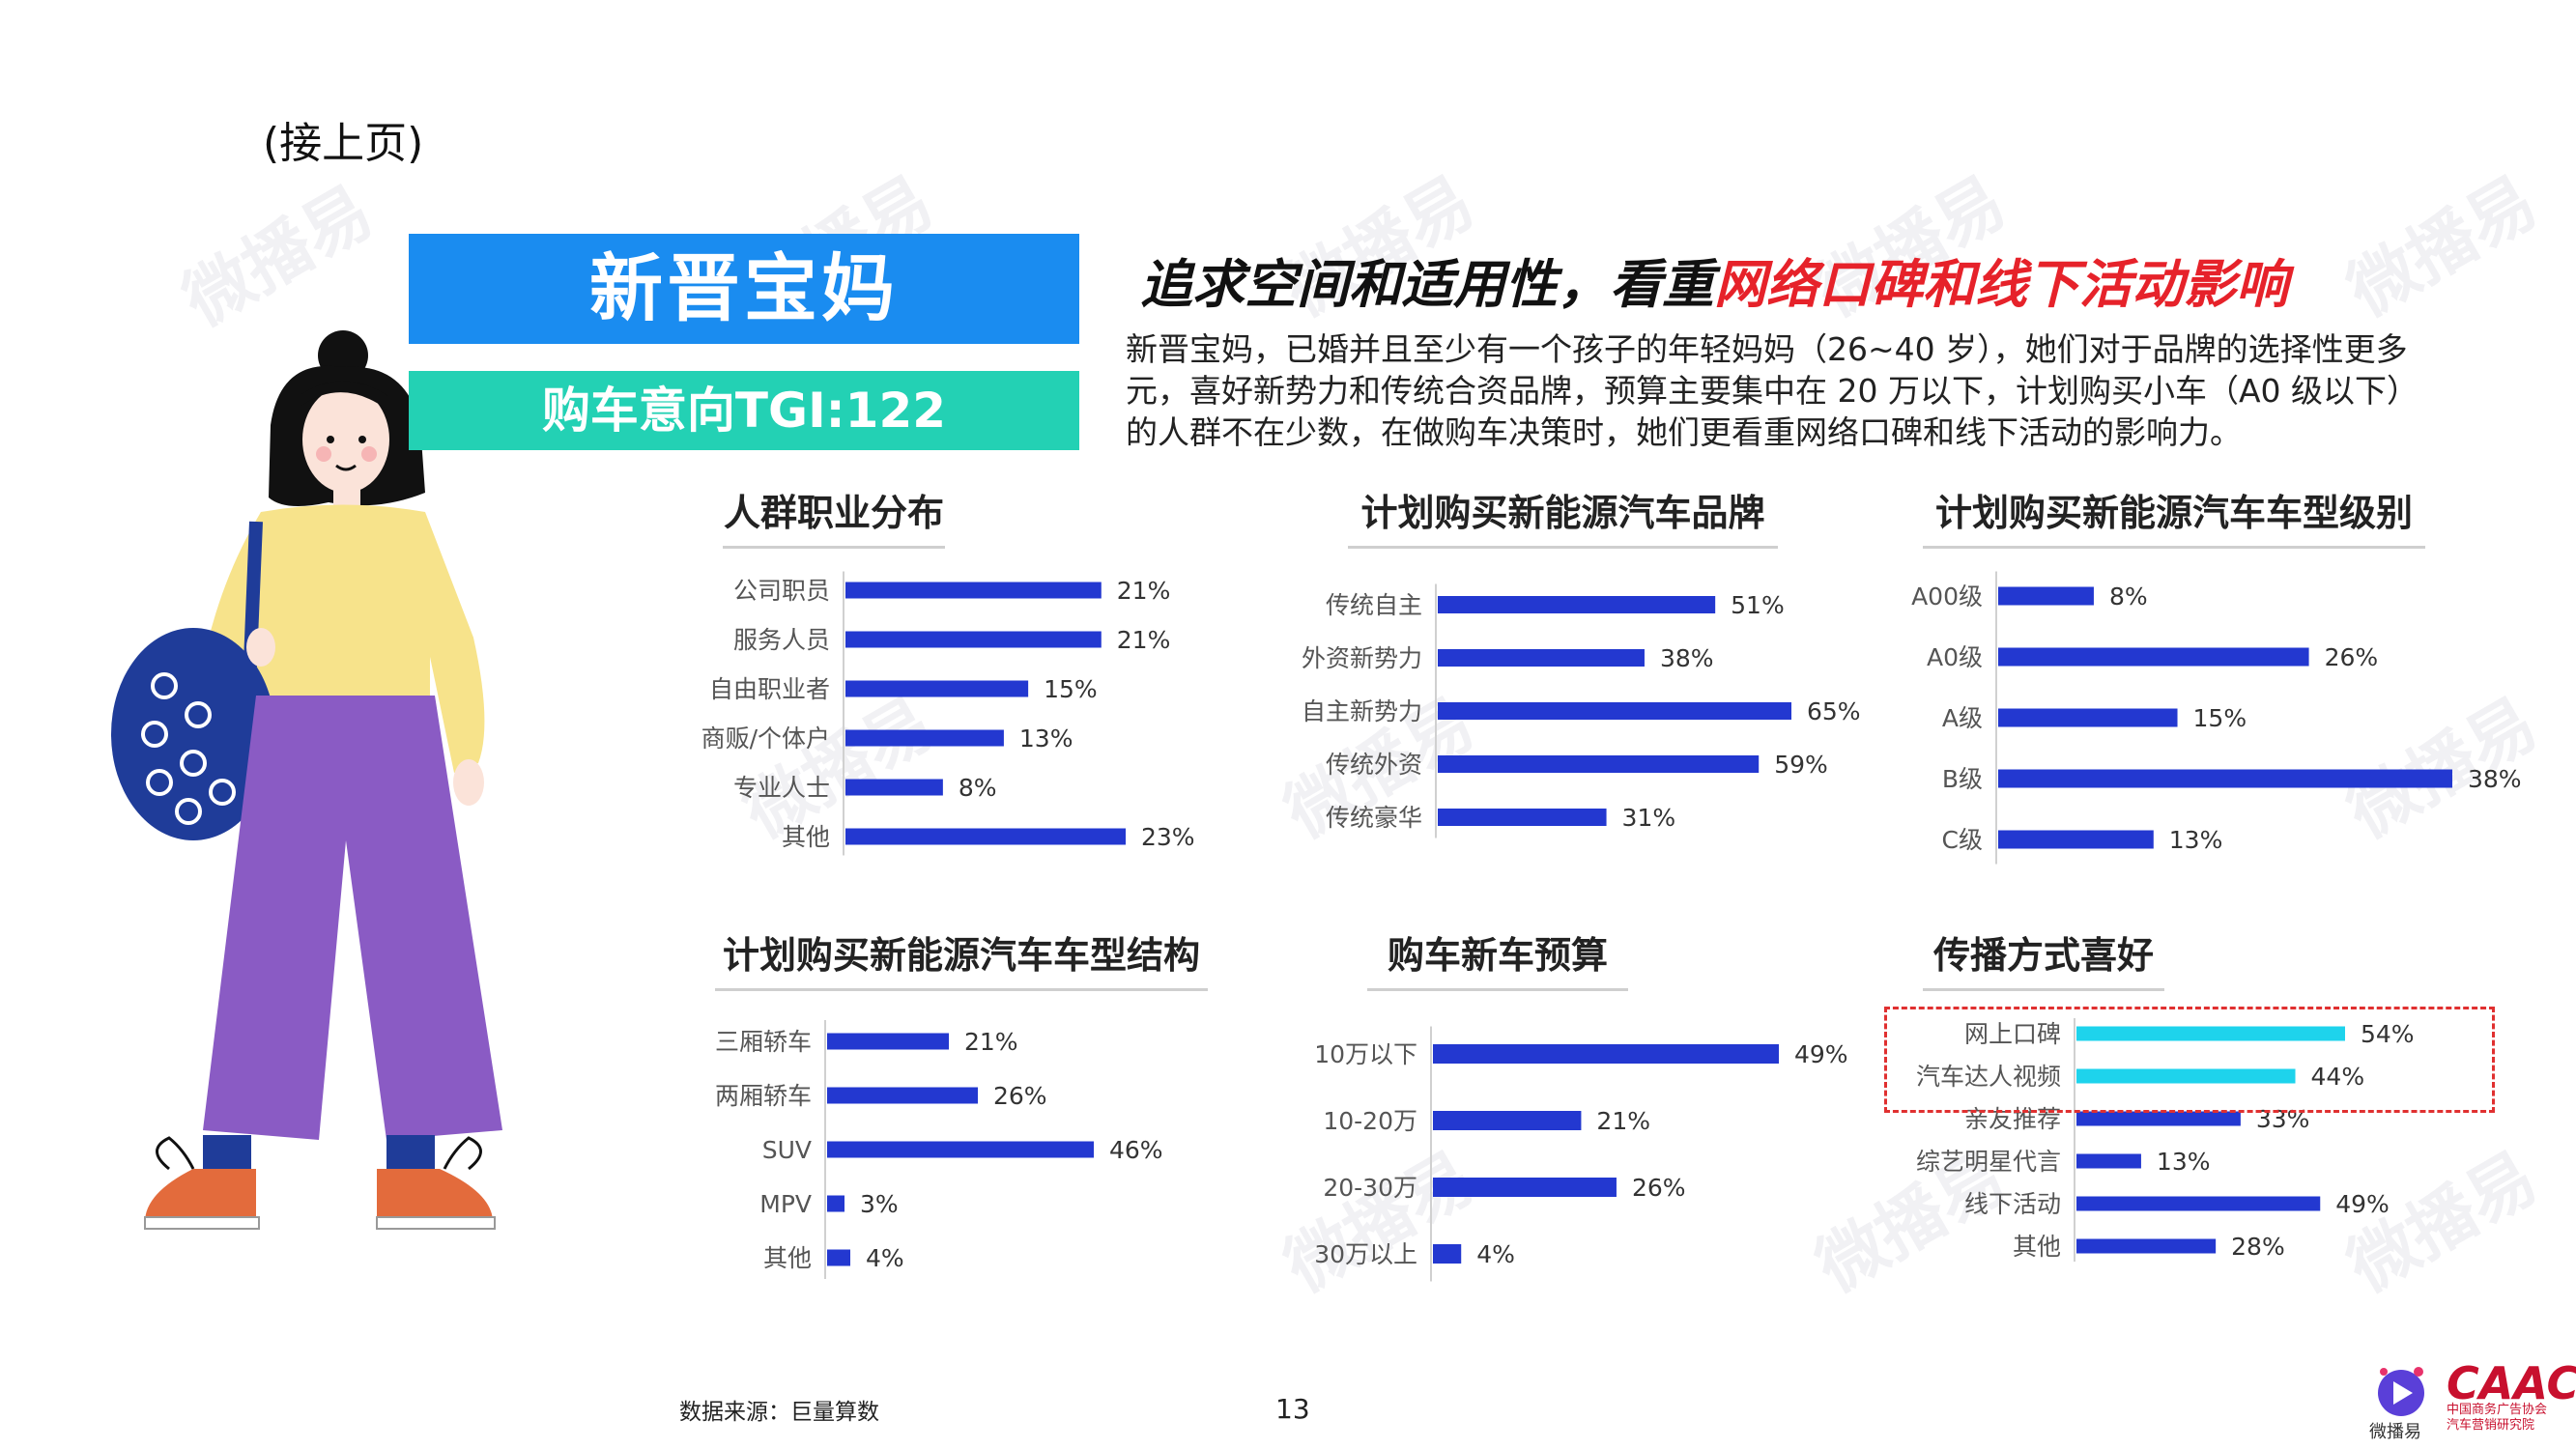 Image resolution: width=2576 pixels, height=1449 pixels. Describe the element at coordinates (744, 289) in the screenshot. I see `persona-title: 新晋宝妈` at that location.